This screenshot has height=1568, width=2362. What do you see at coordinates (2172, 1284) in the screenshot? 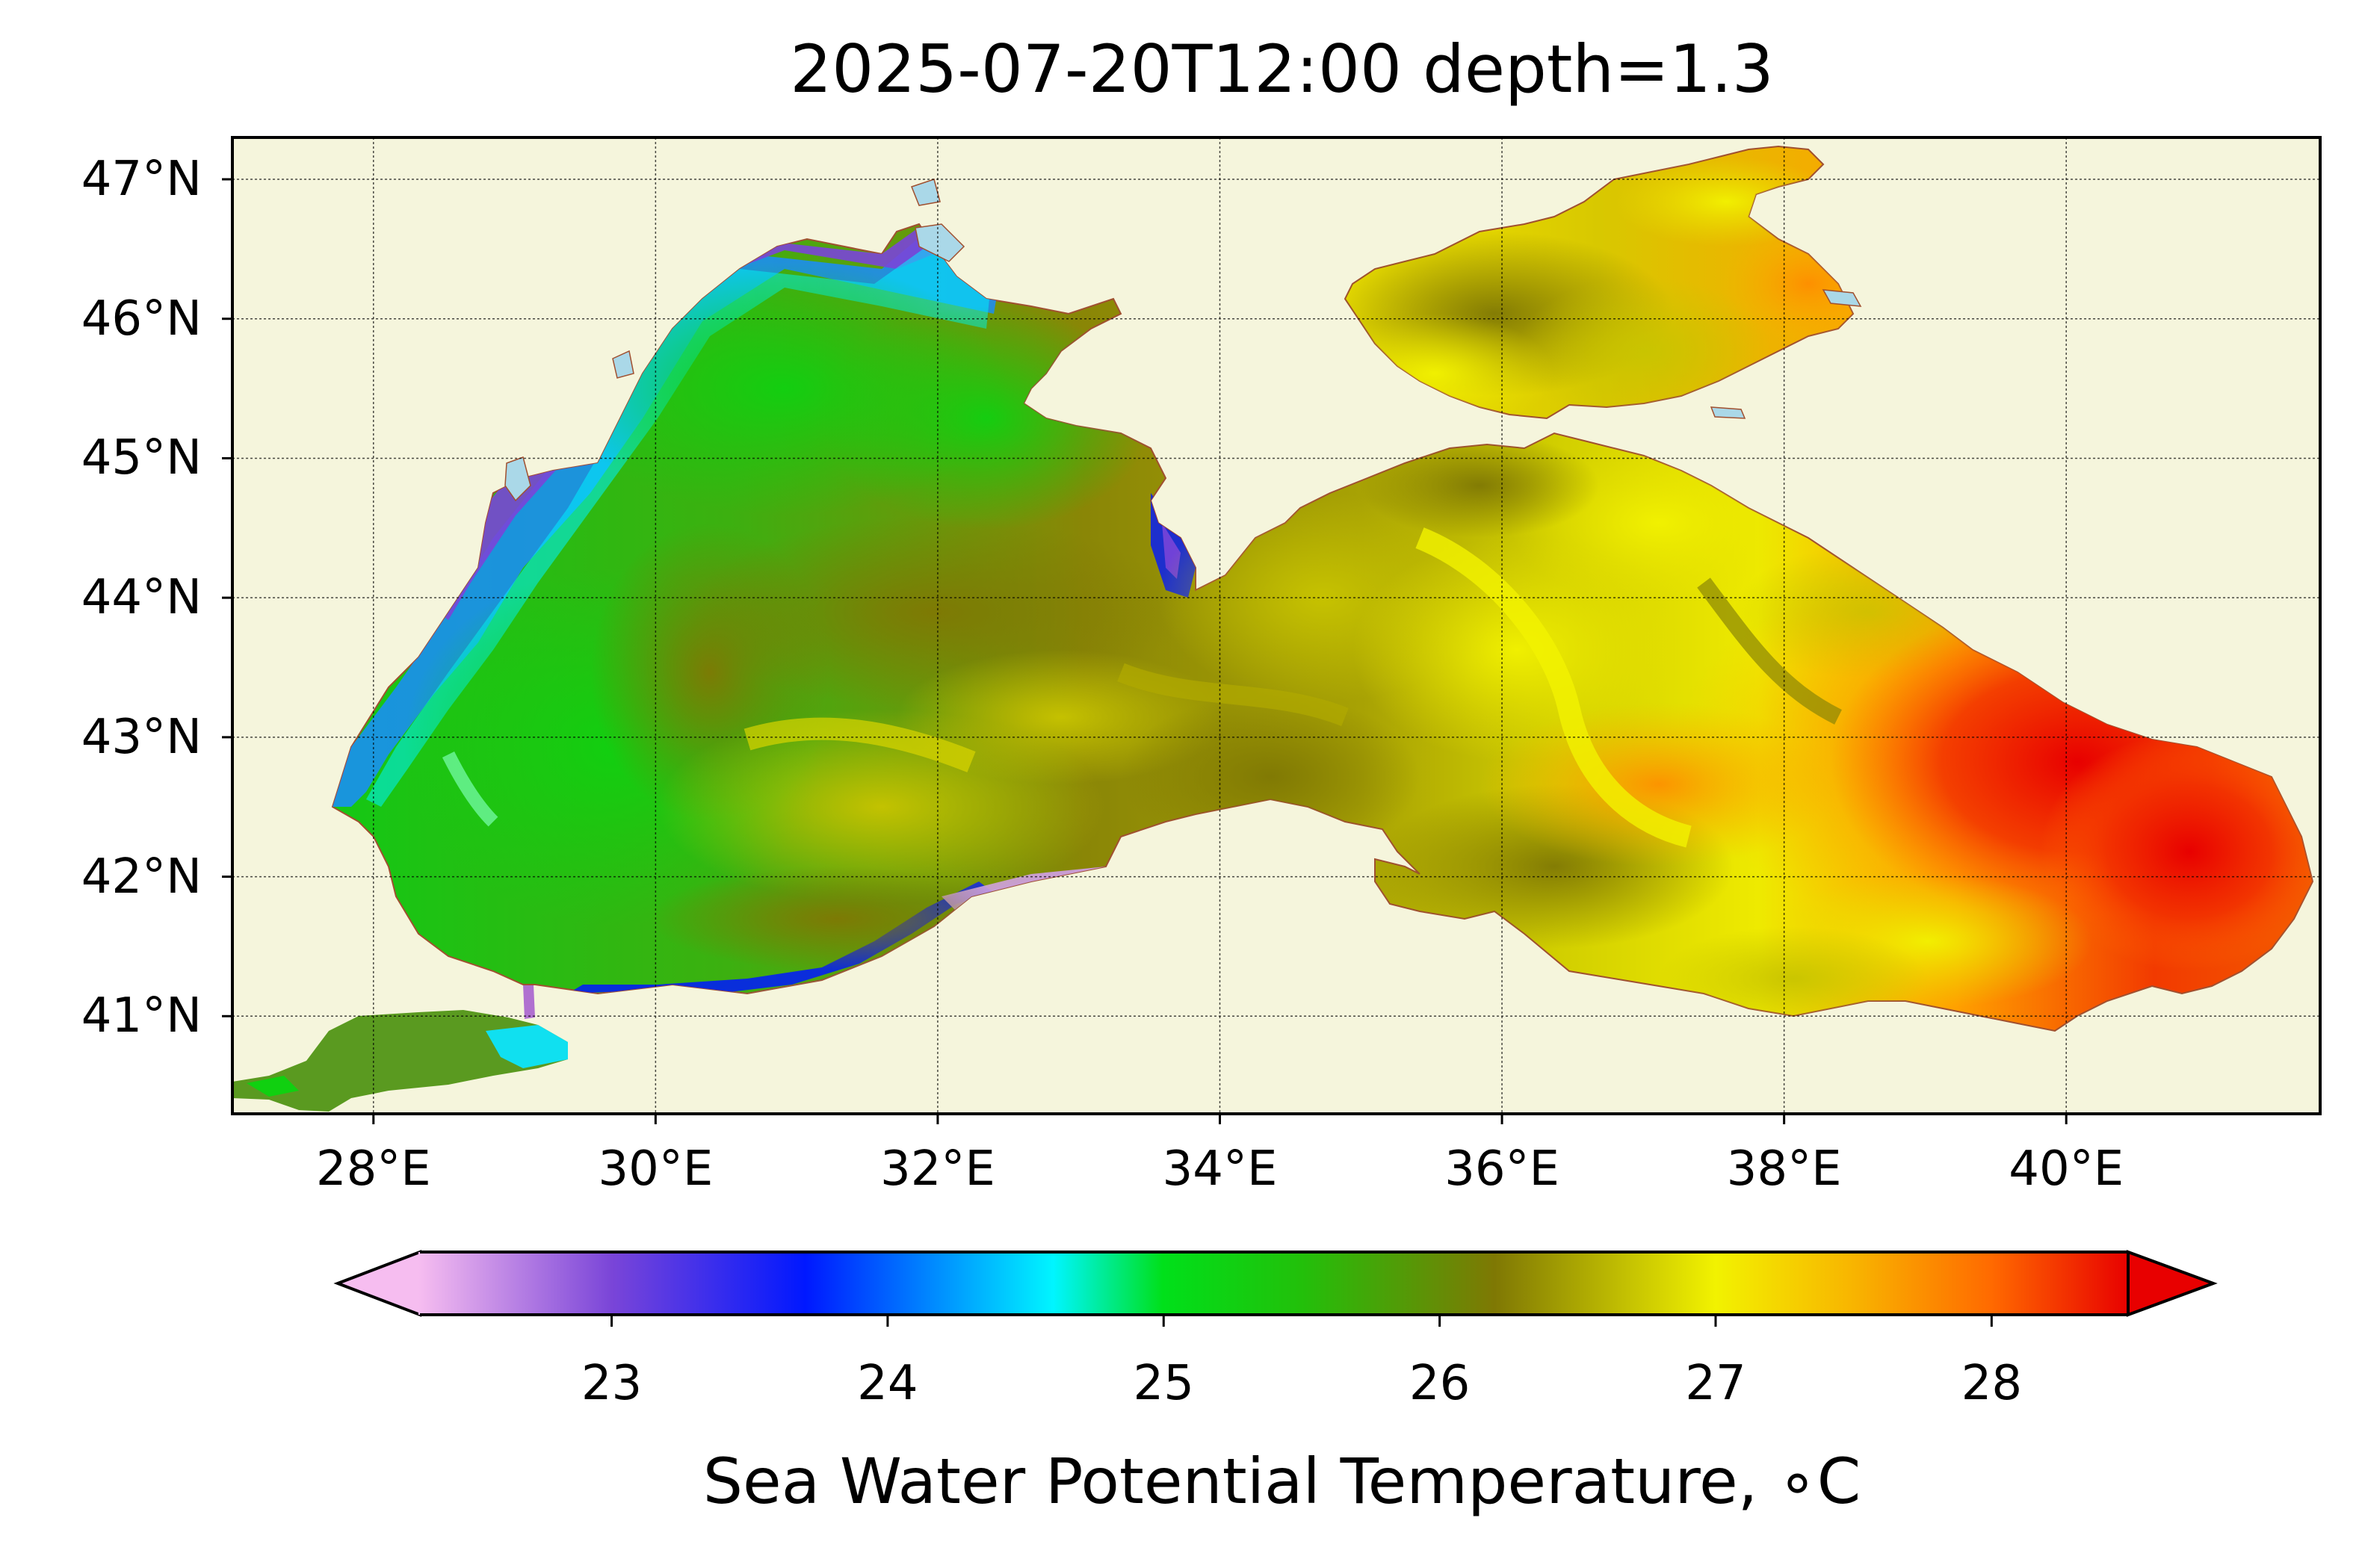
I see `colorbar-extend-high` at bounding box center [2172, 1284].